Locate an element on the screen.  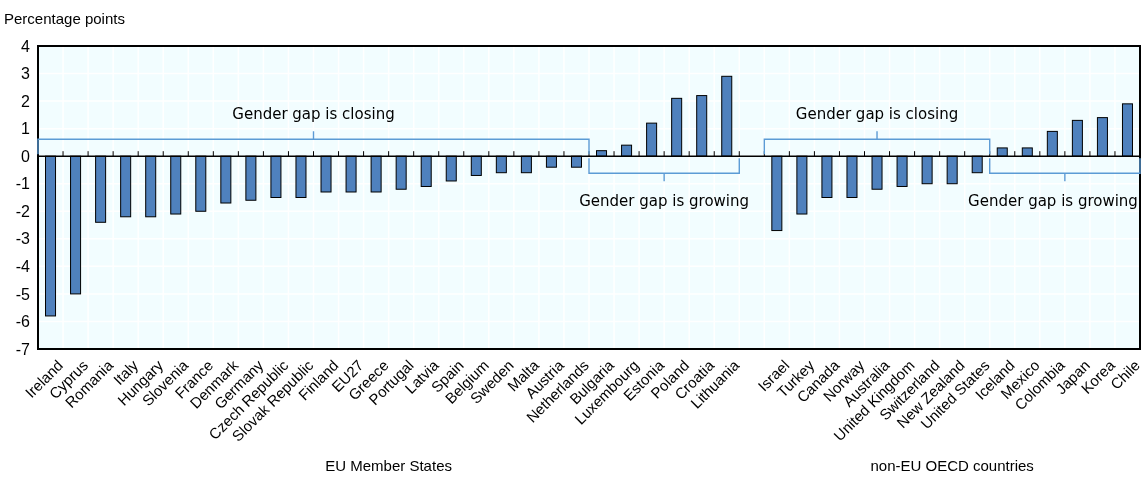
y-tick-label: -4 is located at coordinates (23, 266).